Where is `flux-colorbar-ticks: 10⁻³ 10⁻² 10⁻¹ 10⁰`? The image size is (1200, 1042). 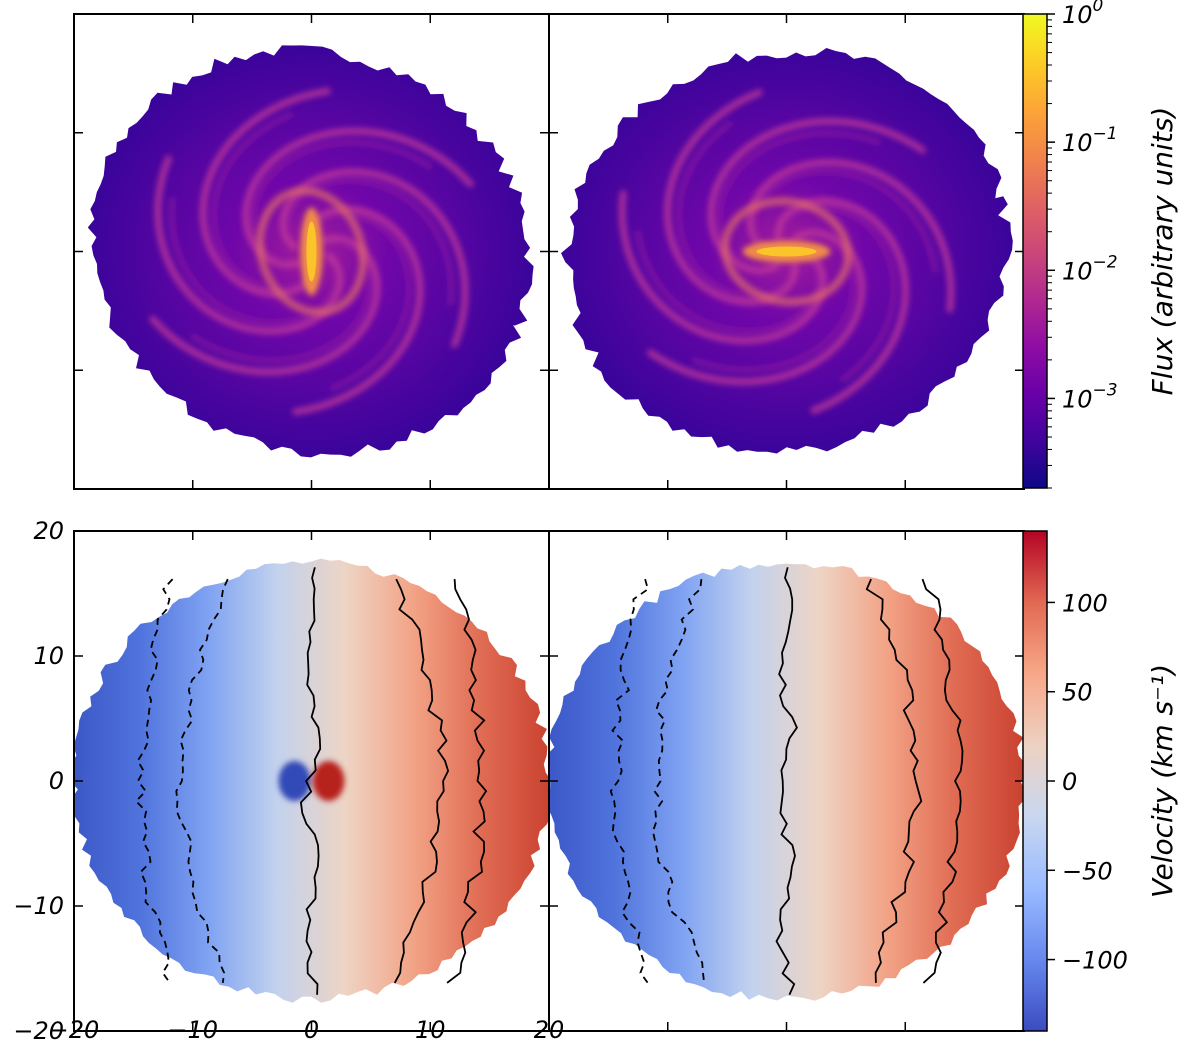
flux-colorbar-ticks: 10⁻³ 10⁻² 10⁻¹ 10⁰ is located at coordinates (1082, 244).